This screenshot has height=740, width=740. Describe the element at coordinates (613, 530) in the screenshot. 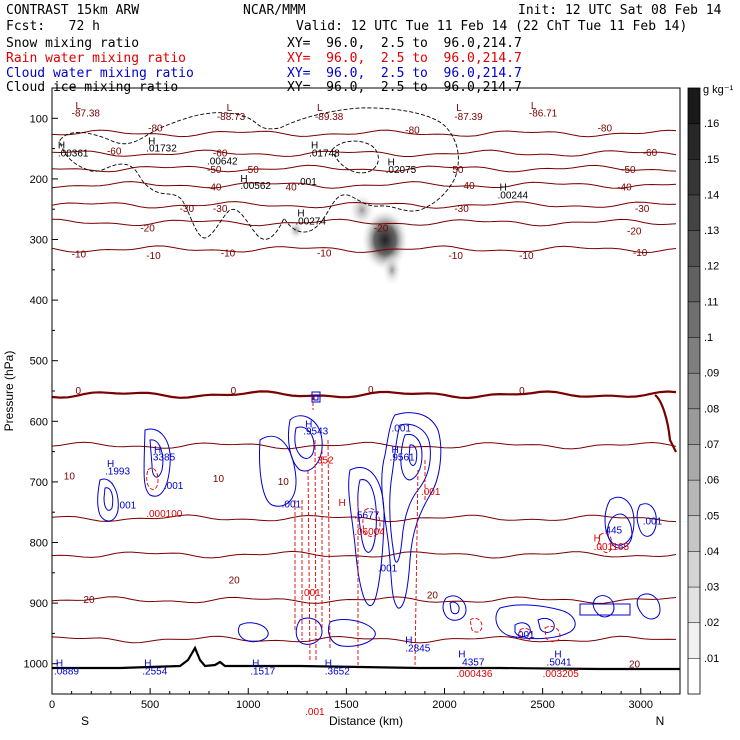

I see `contour-label: 445` at that location.